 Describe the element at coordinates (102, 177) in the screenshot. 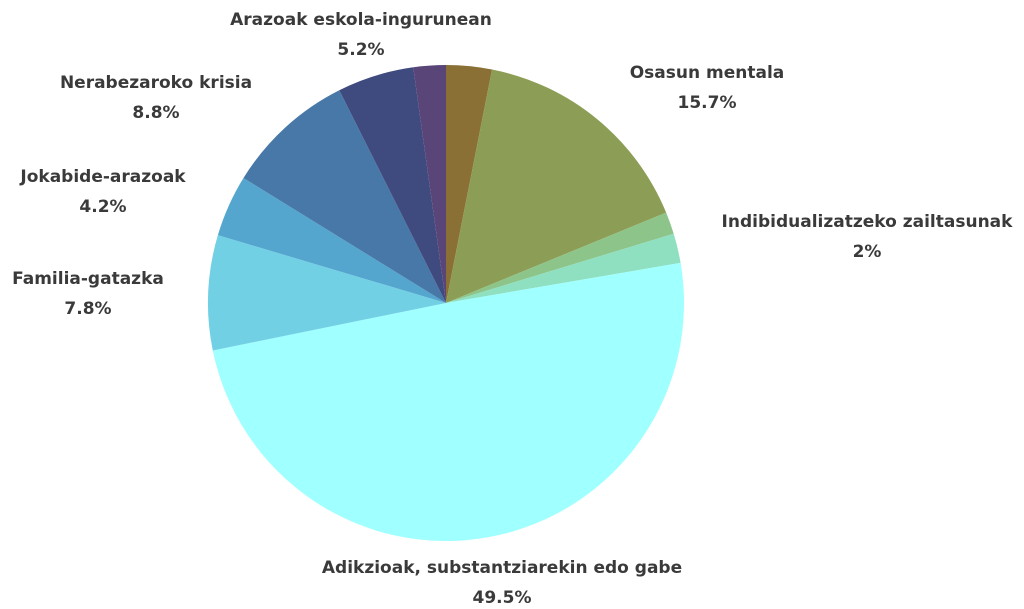

I see `slice-label: Jokabide-arazoak` at that location.